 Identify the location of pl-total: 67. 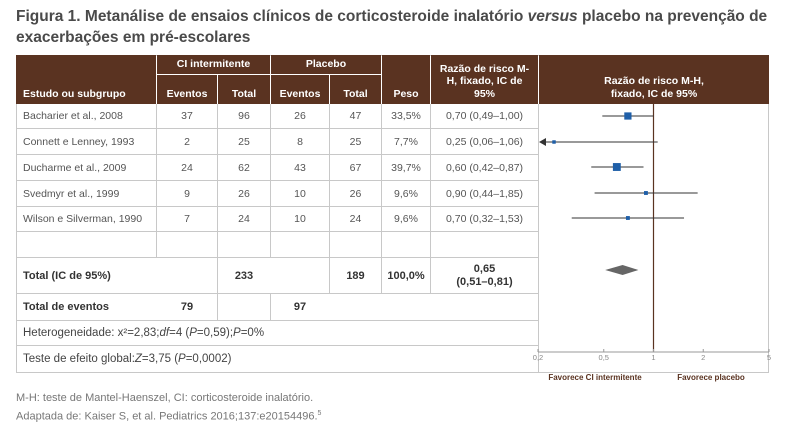
(355, 167).